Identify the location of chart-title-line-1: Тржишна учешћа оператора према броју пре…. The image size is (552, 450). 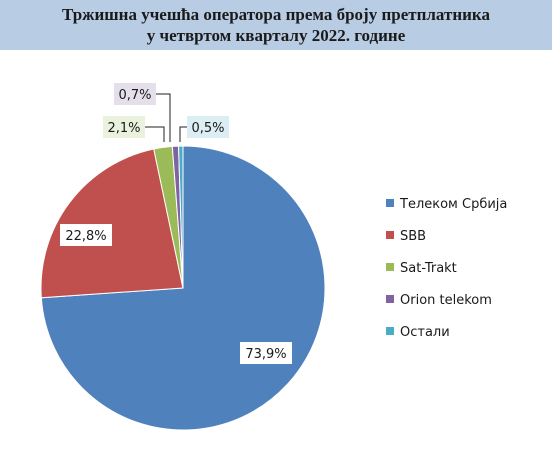
(276, 14).